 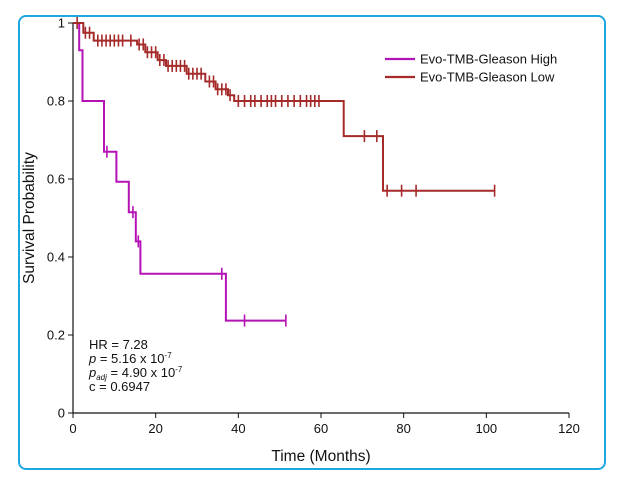 What do you see at coordinates (119, 386) in the screenshot?
I see `c-index-text: c = 0.6947` at bounding box center [119, 386].